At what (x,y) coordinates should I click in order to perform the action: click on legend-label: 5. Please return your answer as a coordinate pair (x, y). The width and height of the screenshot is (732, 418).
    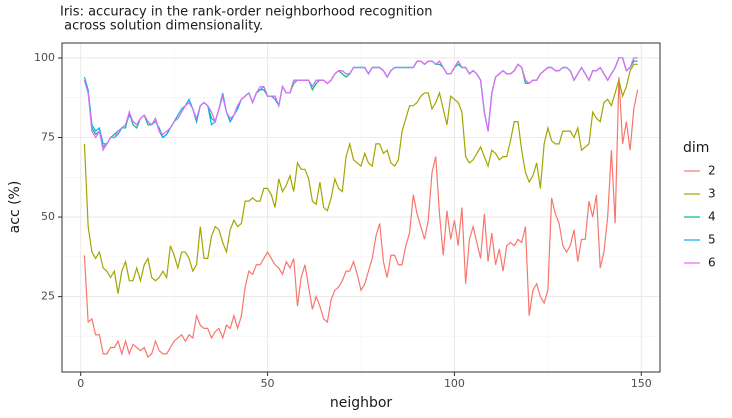
    Looking at the image, I should click on (712, 240).